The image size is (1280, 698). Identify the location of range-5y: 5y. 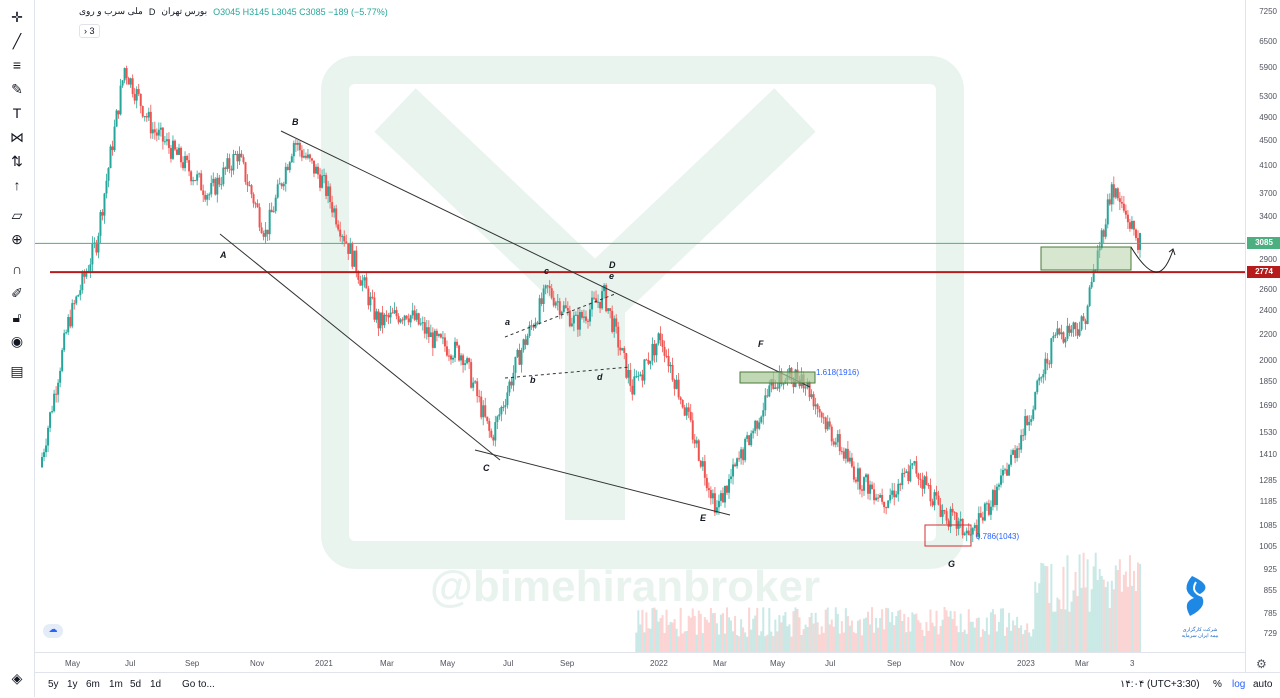
(53, 684).